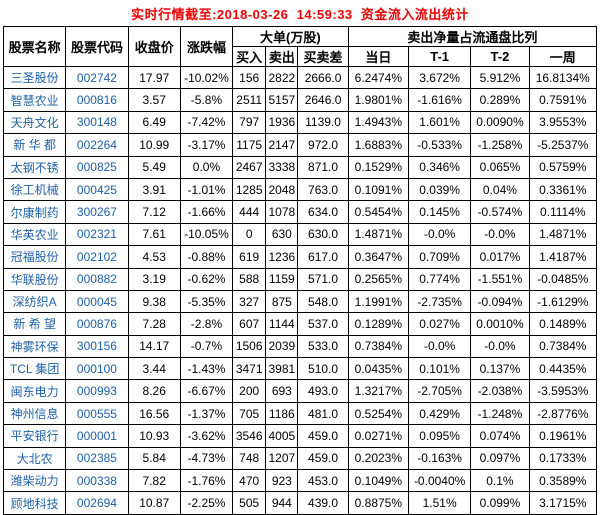 Image resolution: width=600 pixels, height=515 pixels. Describe the element at coordinates (323, 56) in the screenshot. I see `col-header-buy-sell-diff: 买卖差` at that location.